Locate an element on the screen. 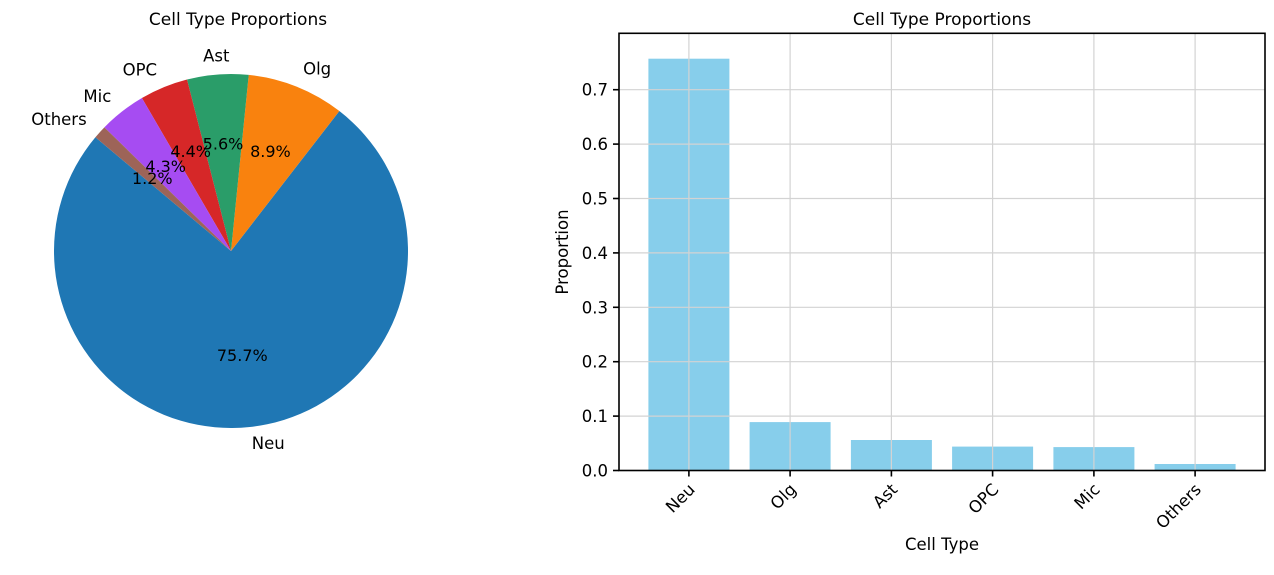  pie-slice-opc is located at coordinates (186, 165).